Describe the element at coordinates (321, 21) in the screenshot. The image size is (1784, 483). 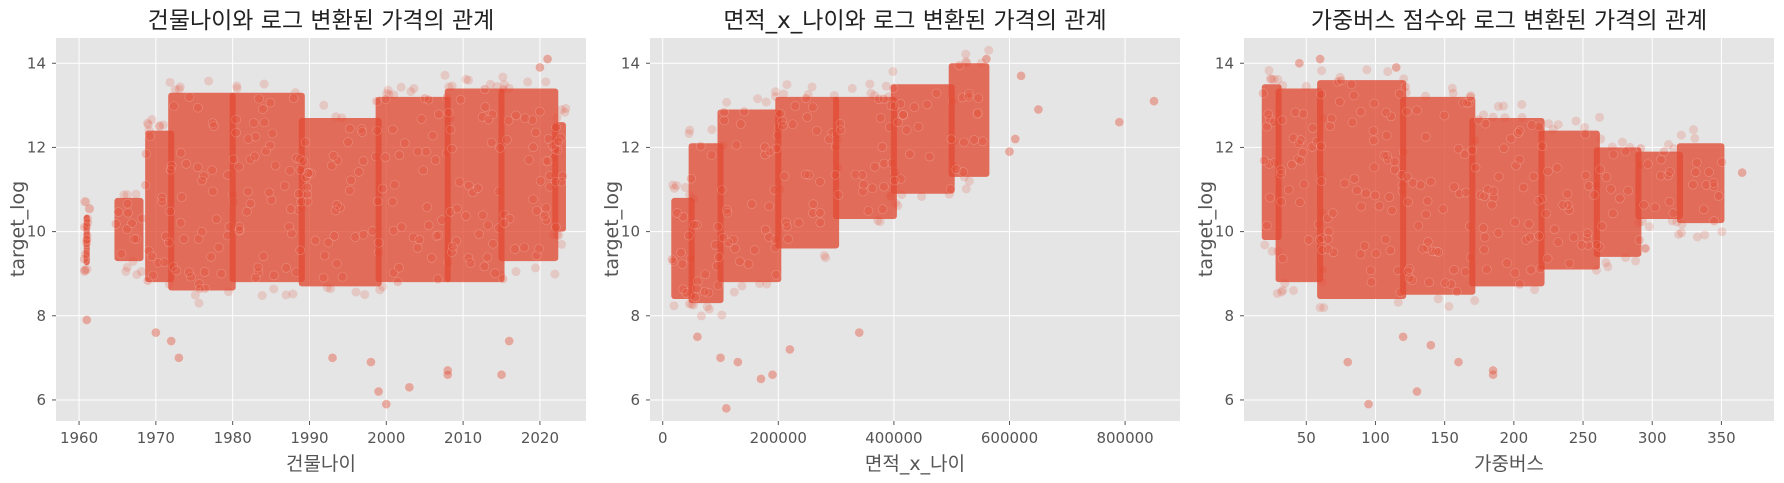
I see `chart-title: 건물나이와 로그 변환된 가격의 관계` at that location.